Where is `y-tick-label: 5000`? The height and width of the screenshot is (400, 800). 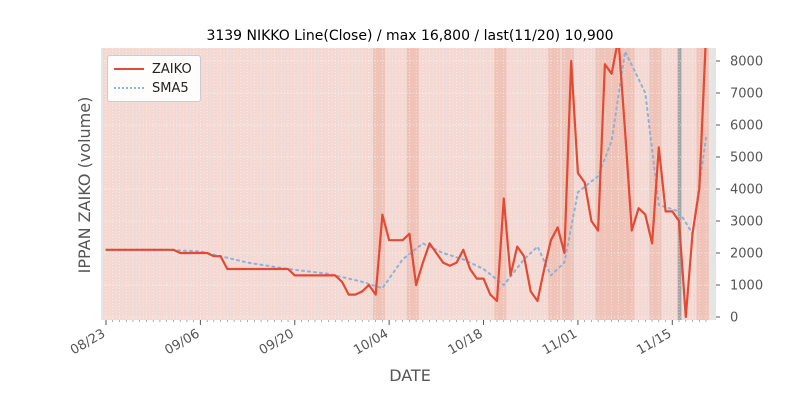 y-tick-label: 5000 is located at coordinates (746, 158).